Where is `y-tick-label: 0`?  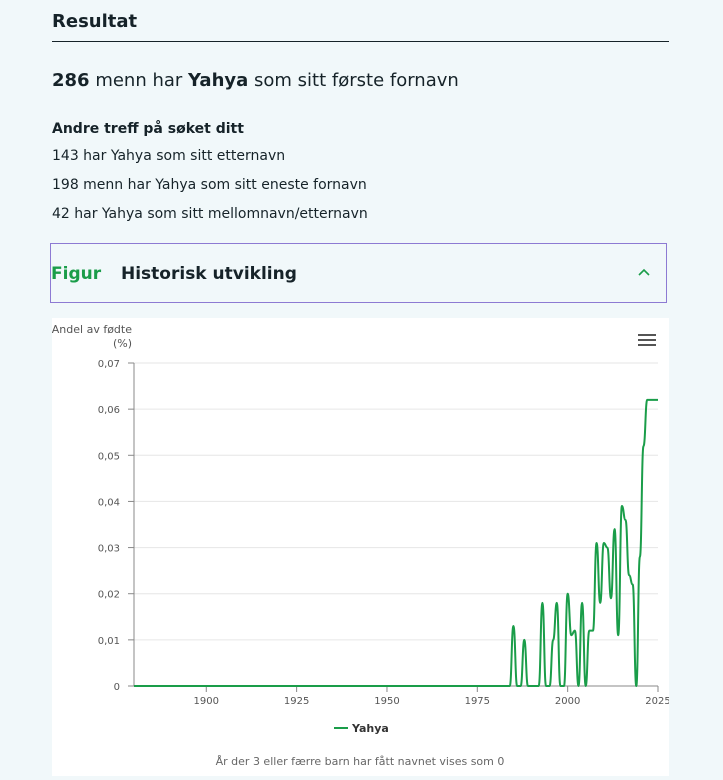
y-tick-label: 0 is located at coordinates (117, 687).